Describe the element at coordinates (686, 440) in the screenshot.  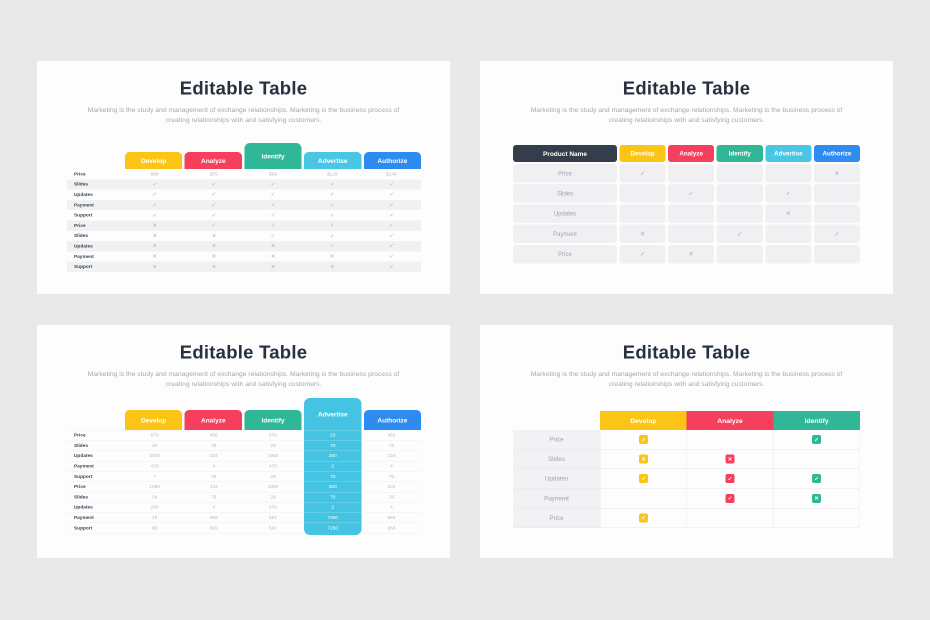
I see `table-row: Price ✓ ✓` at that location.